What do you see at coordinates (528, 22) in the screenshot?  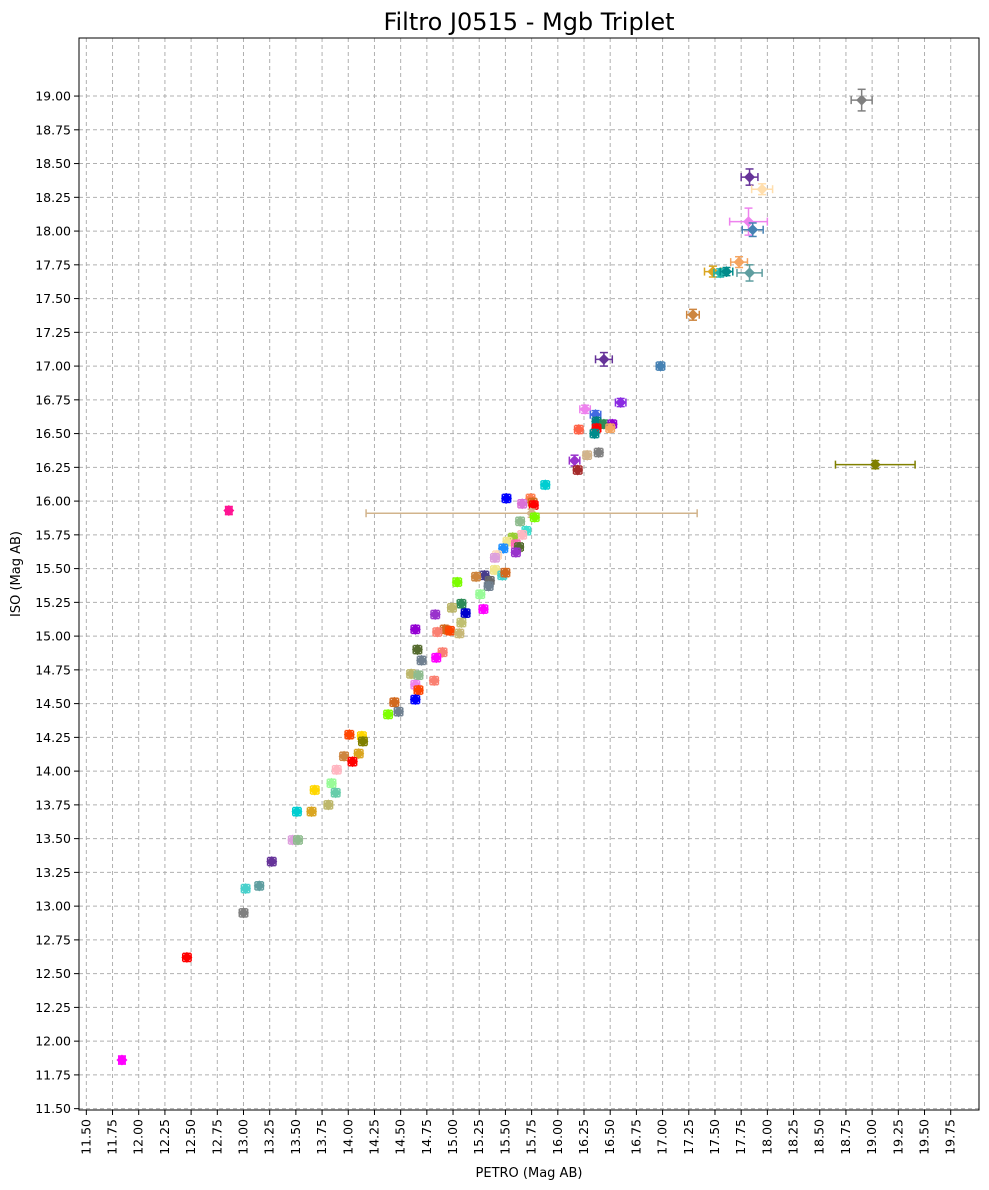 I see `chart-title: Filtro J0515 - Mgb Triplet` at bounding box center [528, 22].